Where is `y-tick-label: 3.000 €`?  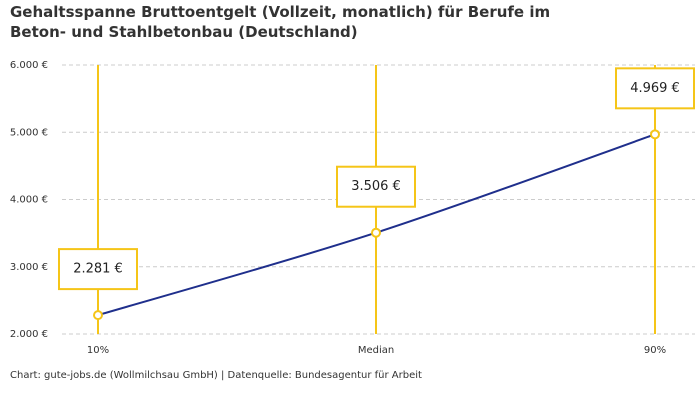
y-tick-label: 3.000 € is located at coordinates (29, 267).